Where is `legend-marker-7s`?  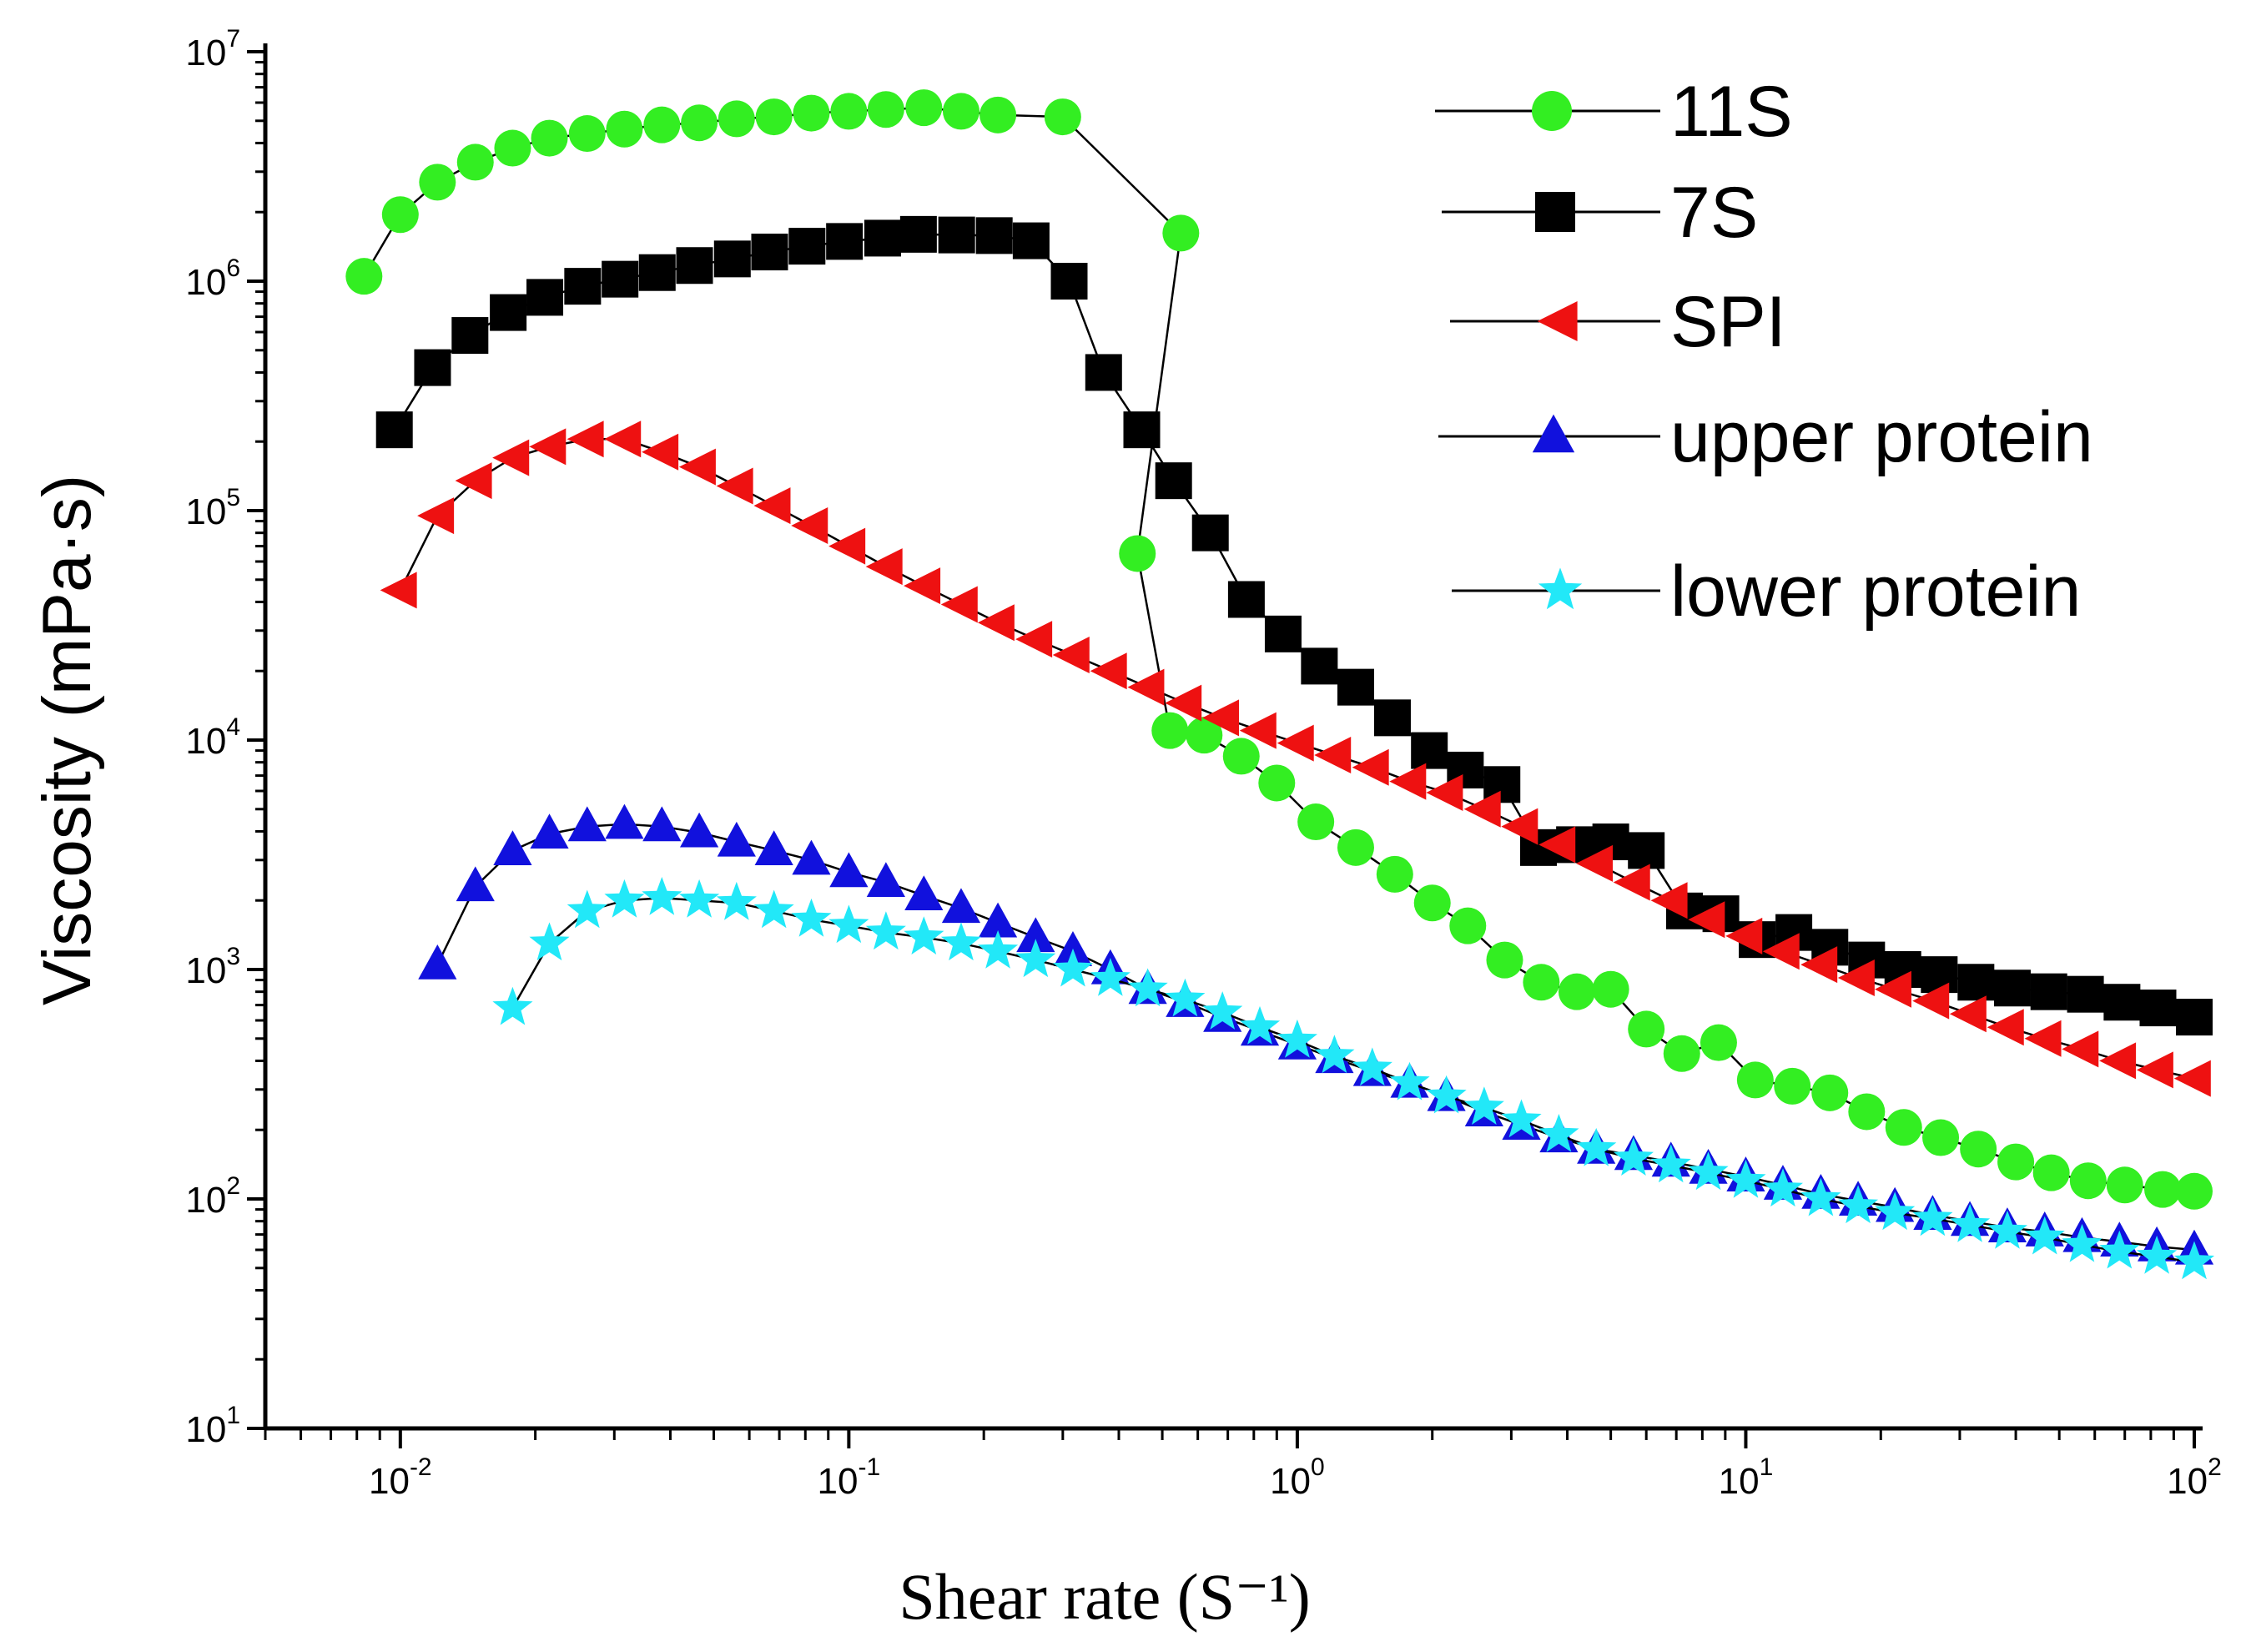 legend-marker-7s is located at coordinates (1555, 212).